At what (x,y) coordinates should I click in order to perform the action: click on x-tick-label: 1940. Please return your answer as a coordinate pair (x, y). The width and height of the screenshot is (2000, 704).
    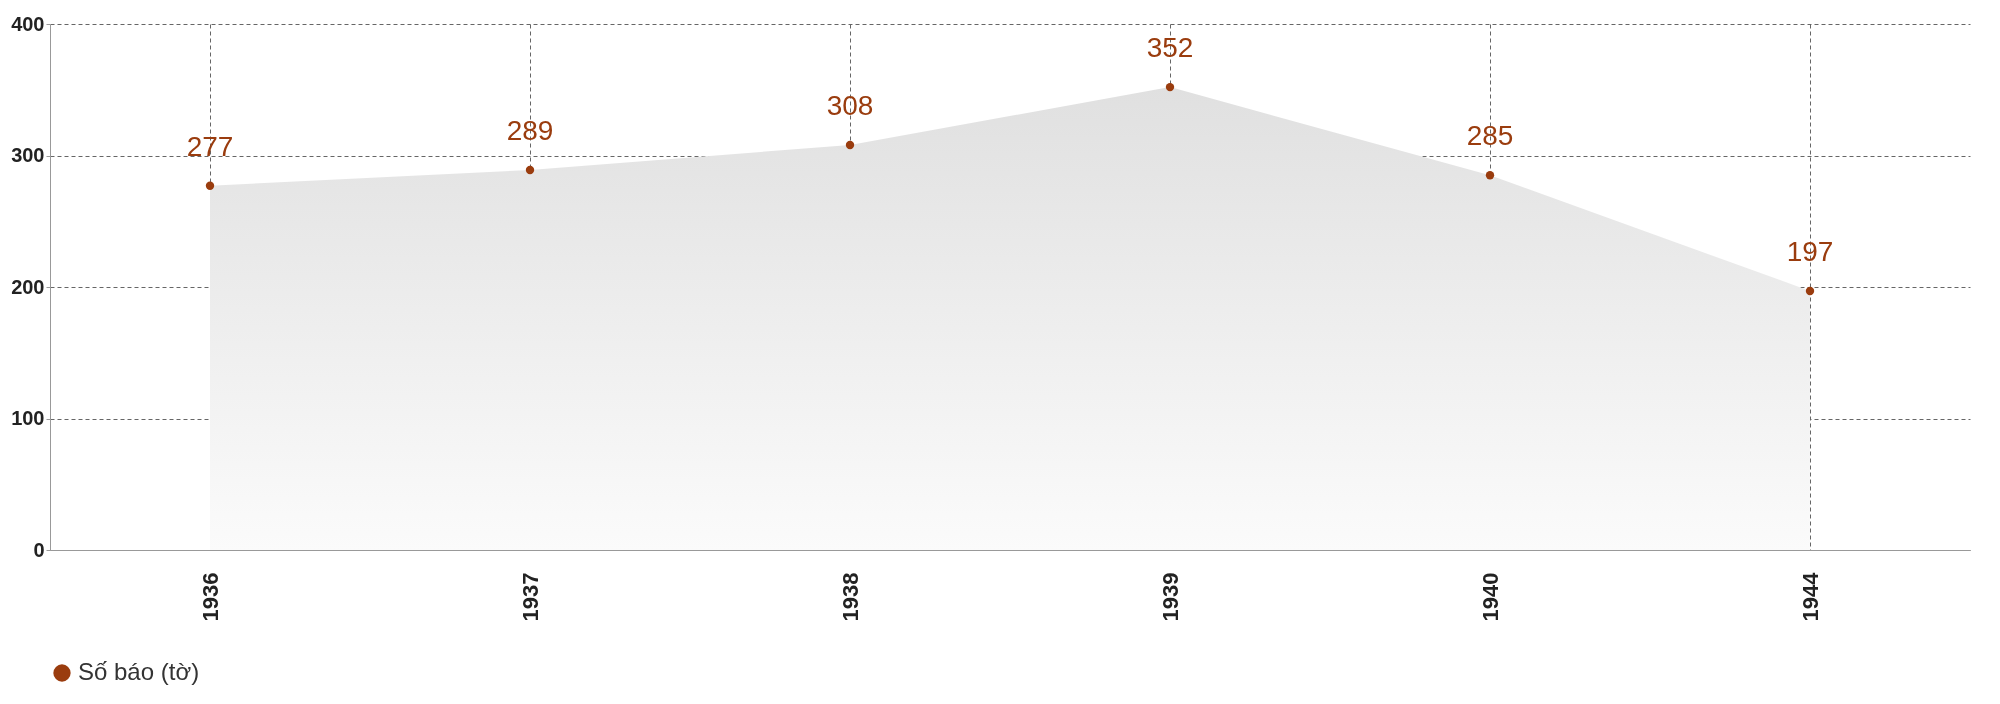
    Looking at the image, I should click on (1490, 597).